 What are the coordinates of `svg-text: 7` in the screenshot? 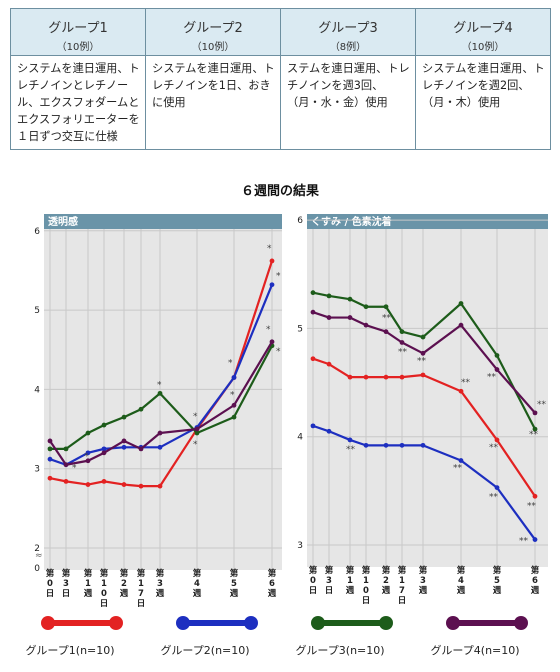 It's located at (141, 594).